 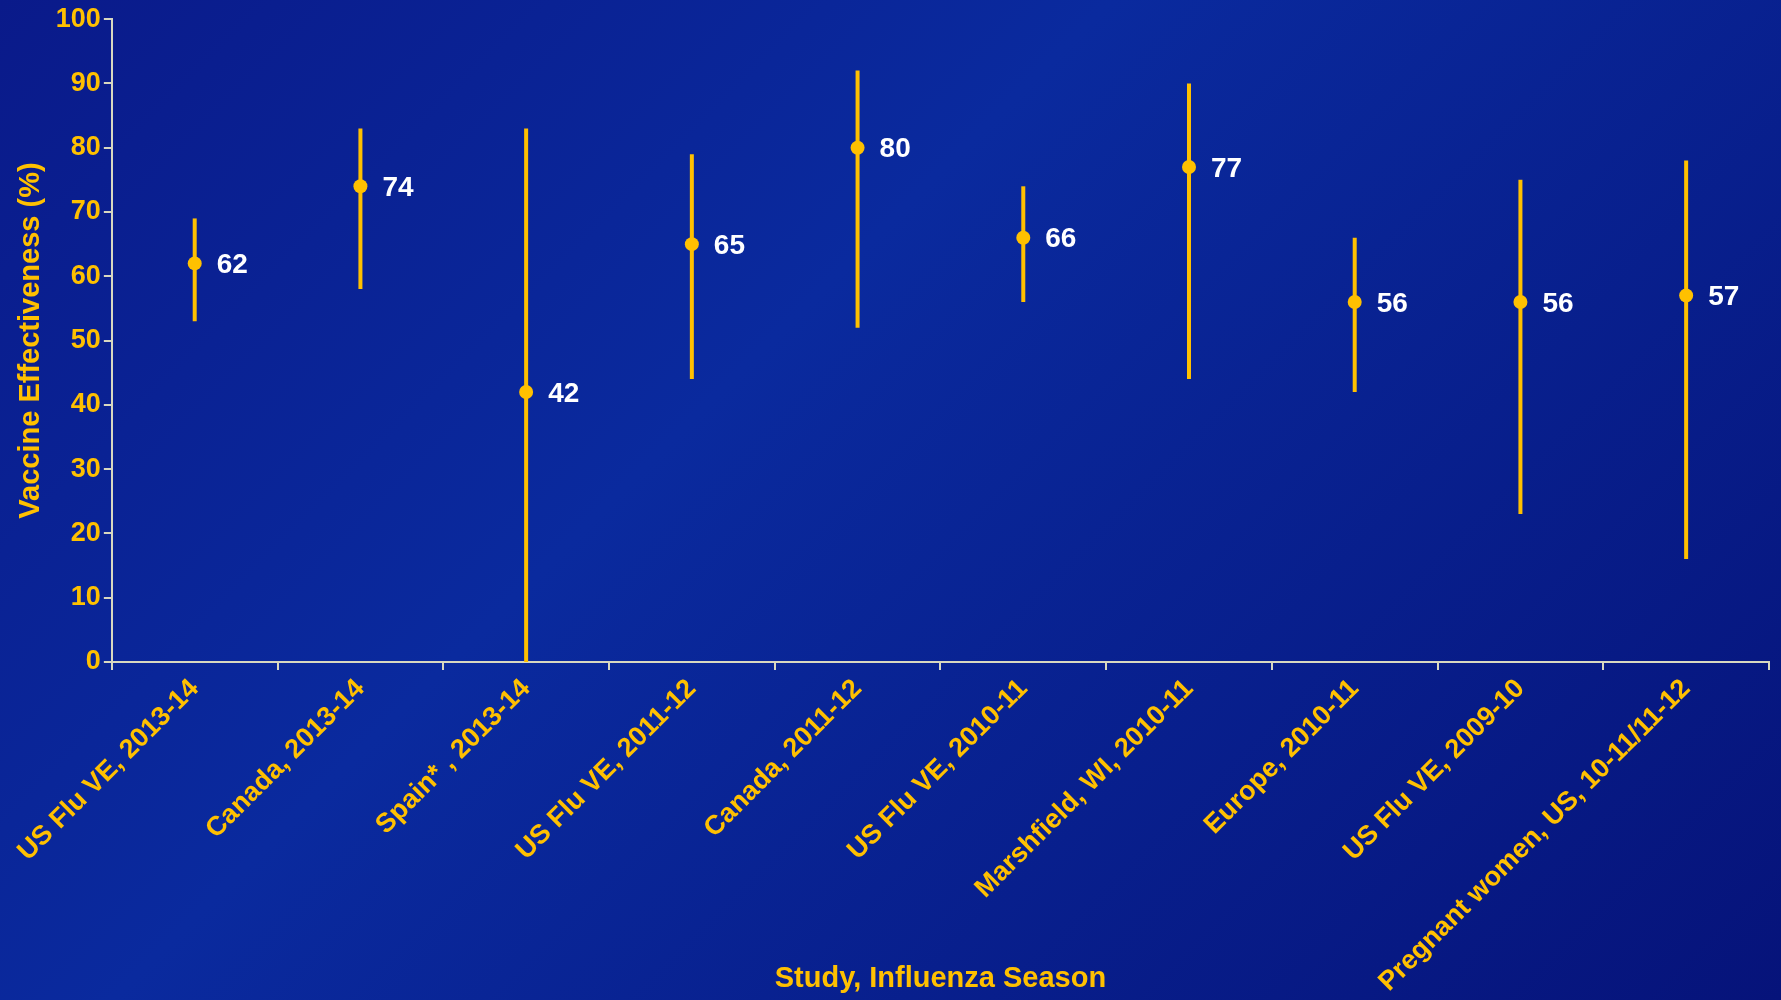 I want to click on y-tick-label: 30, so click(x=85, y=467).